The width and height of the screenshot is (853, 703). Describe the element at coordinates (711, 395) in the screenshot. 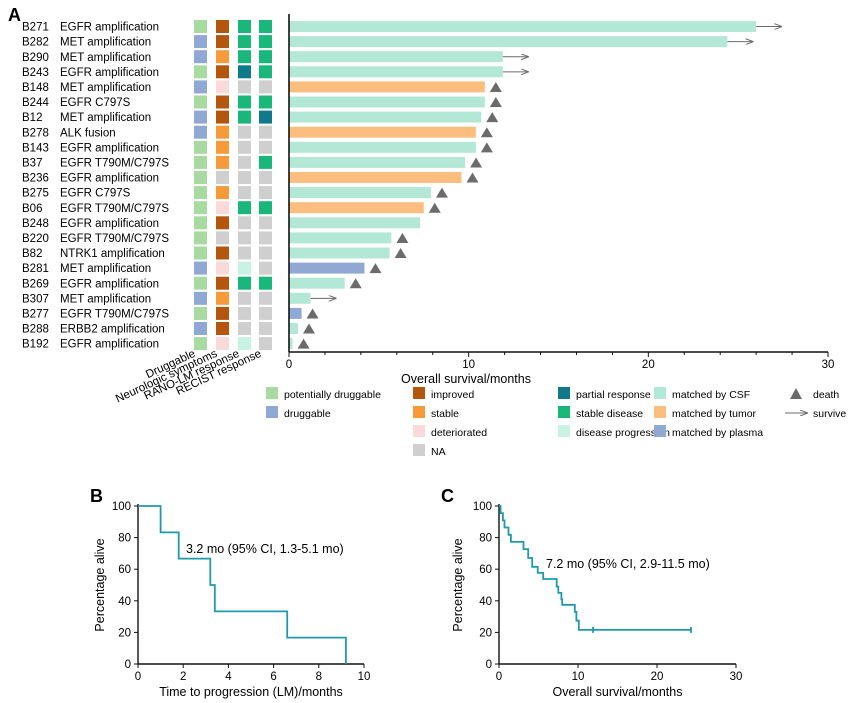

I see `legend-label: matched by CSF` at that location.